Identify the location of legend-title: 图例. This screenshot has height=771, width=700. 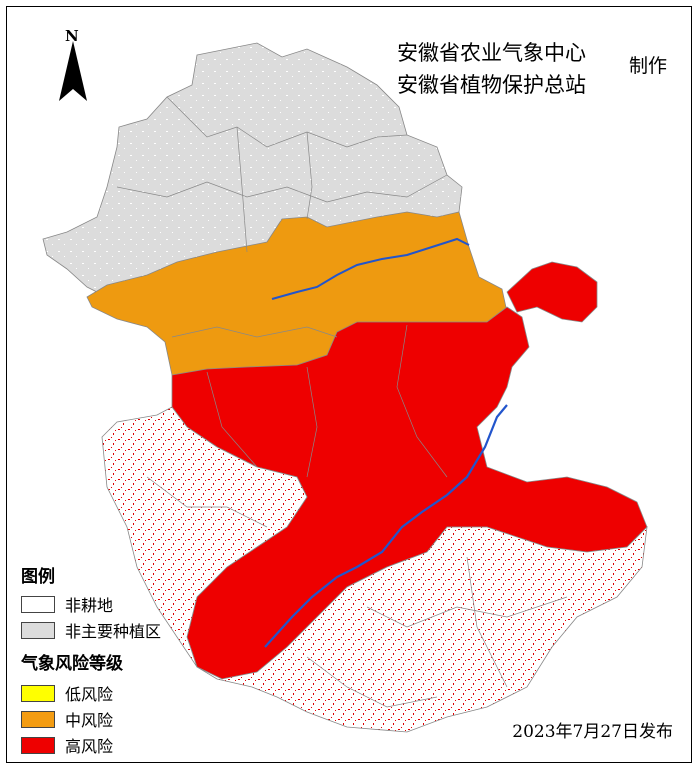
(38, 577).